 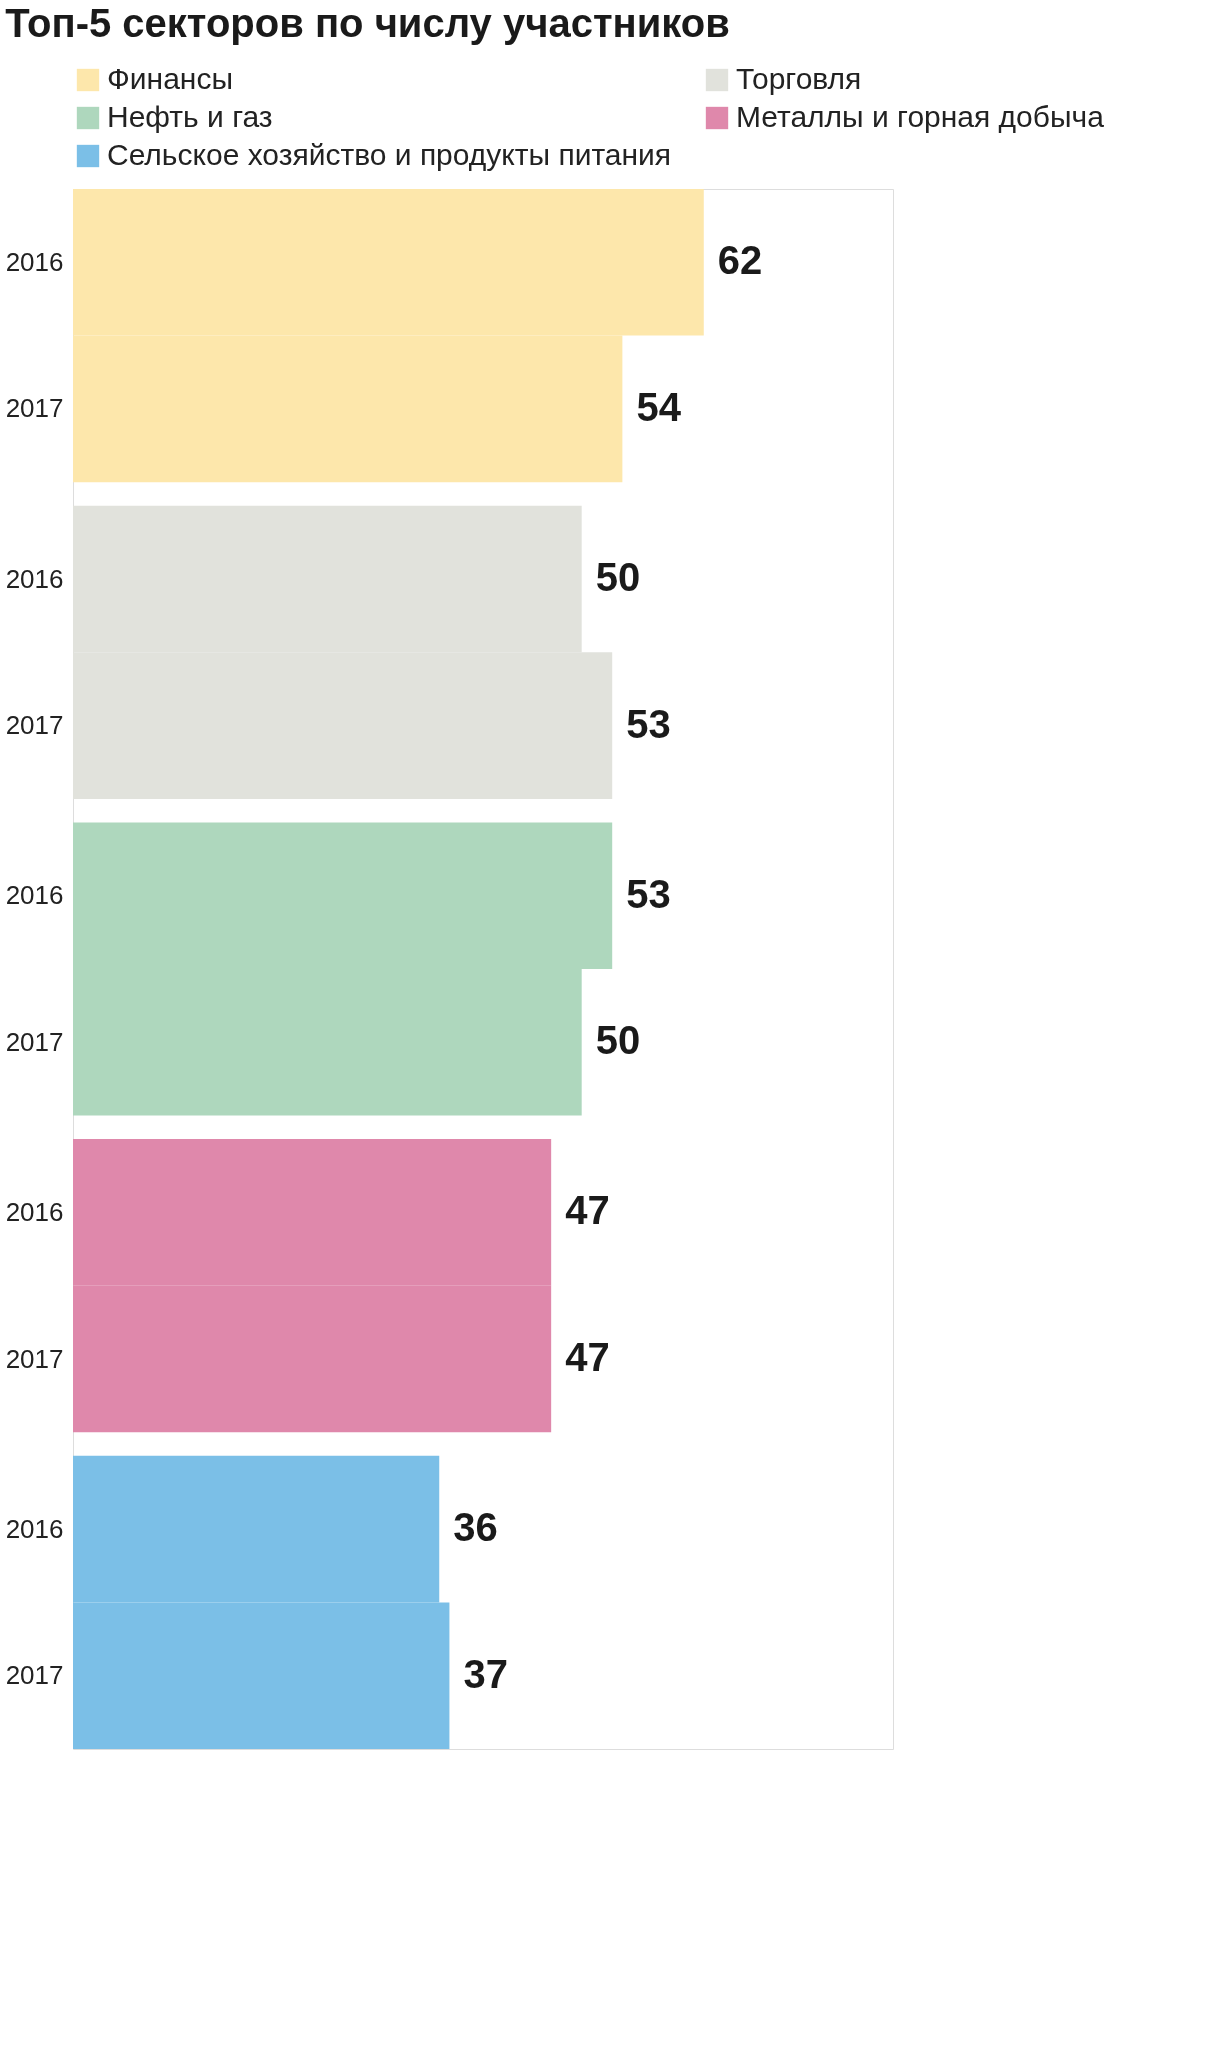 What do you see at coordinates (389, 154) in the screenshot?
I see `legend-label: Сельское хозяйство и продукты питания` at bounding box center [389, 154].